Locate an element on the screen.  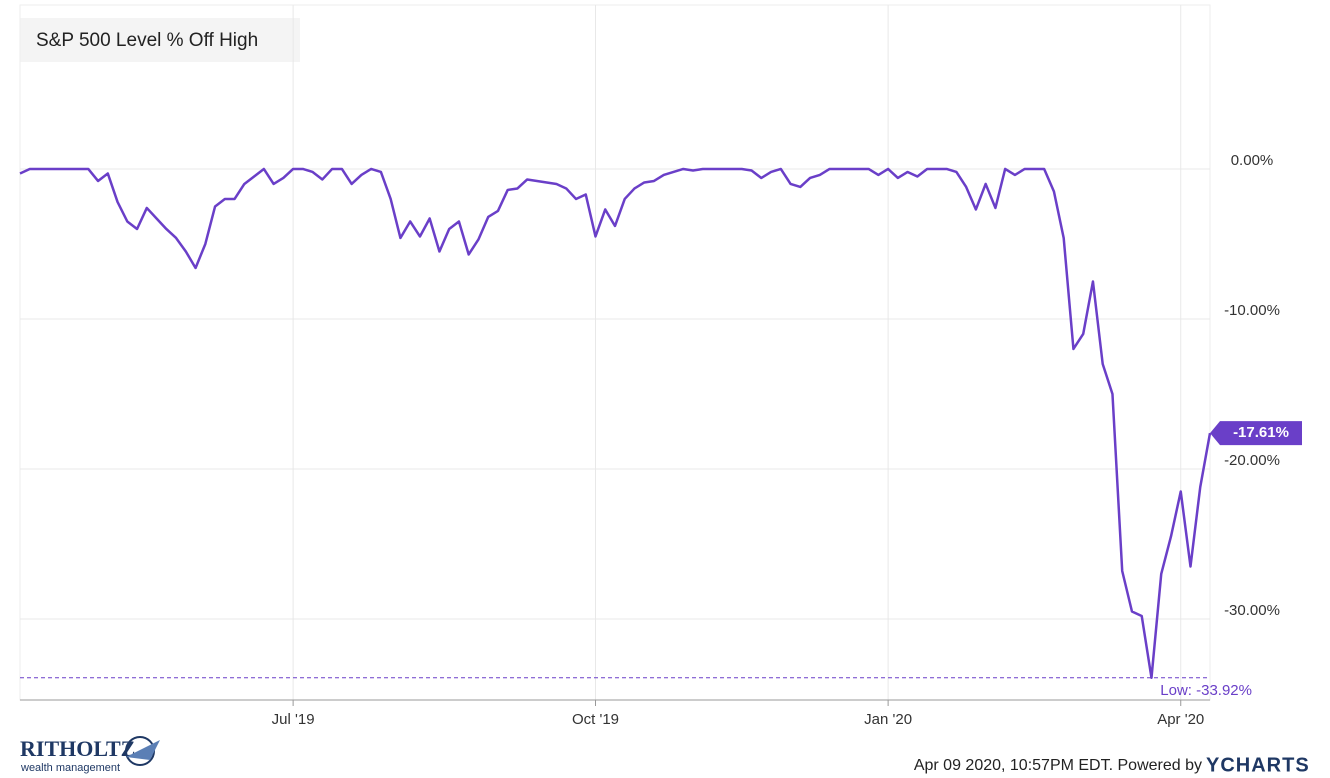
x-tick-label: Oct '19 is located at coordinates (595, 719).